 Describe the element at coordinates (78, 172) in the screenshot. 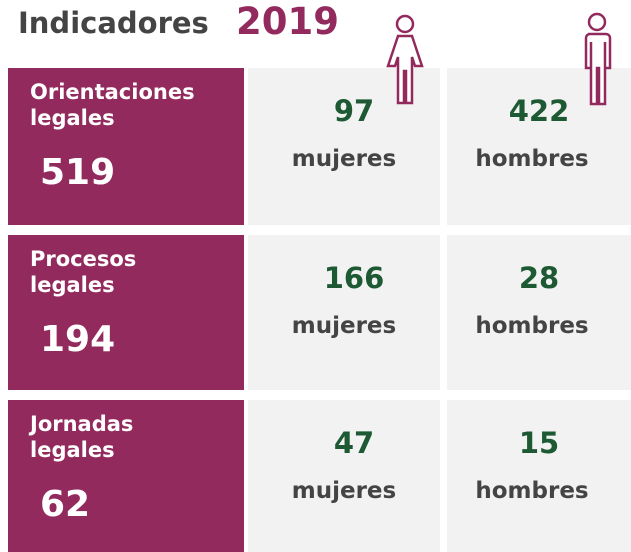

I see `total: 519` at that location.